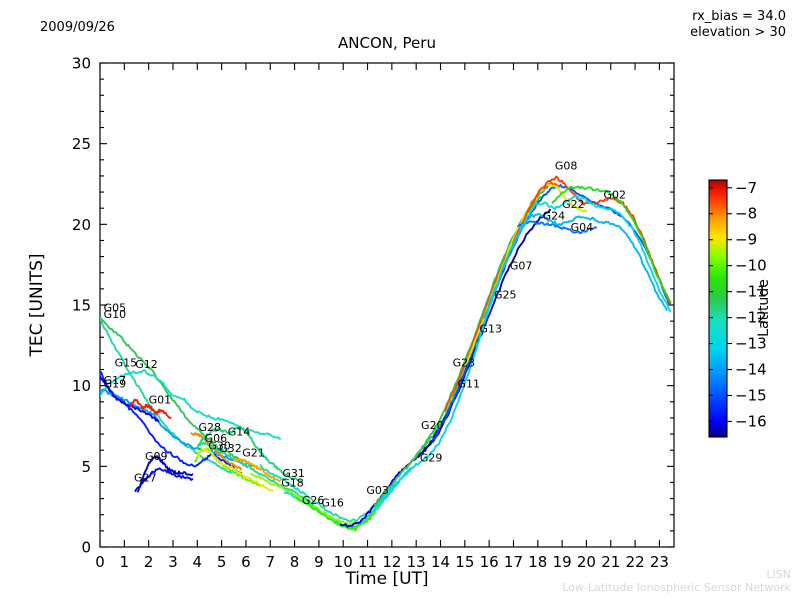 This screenshot has width=800, height=600. Describe the element at coordinates (343, 562) in the screenshot. I see `x-tick-label: 10` at that location.